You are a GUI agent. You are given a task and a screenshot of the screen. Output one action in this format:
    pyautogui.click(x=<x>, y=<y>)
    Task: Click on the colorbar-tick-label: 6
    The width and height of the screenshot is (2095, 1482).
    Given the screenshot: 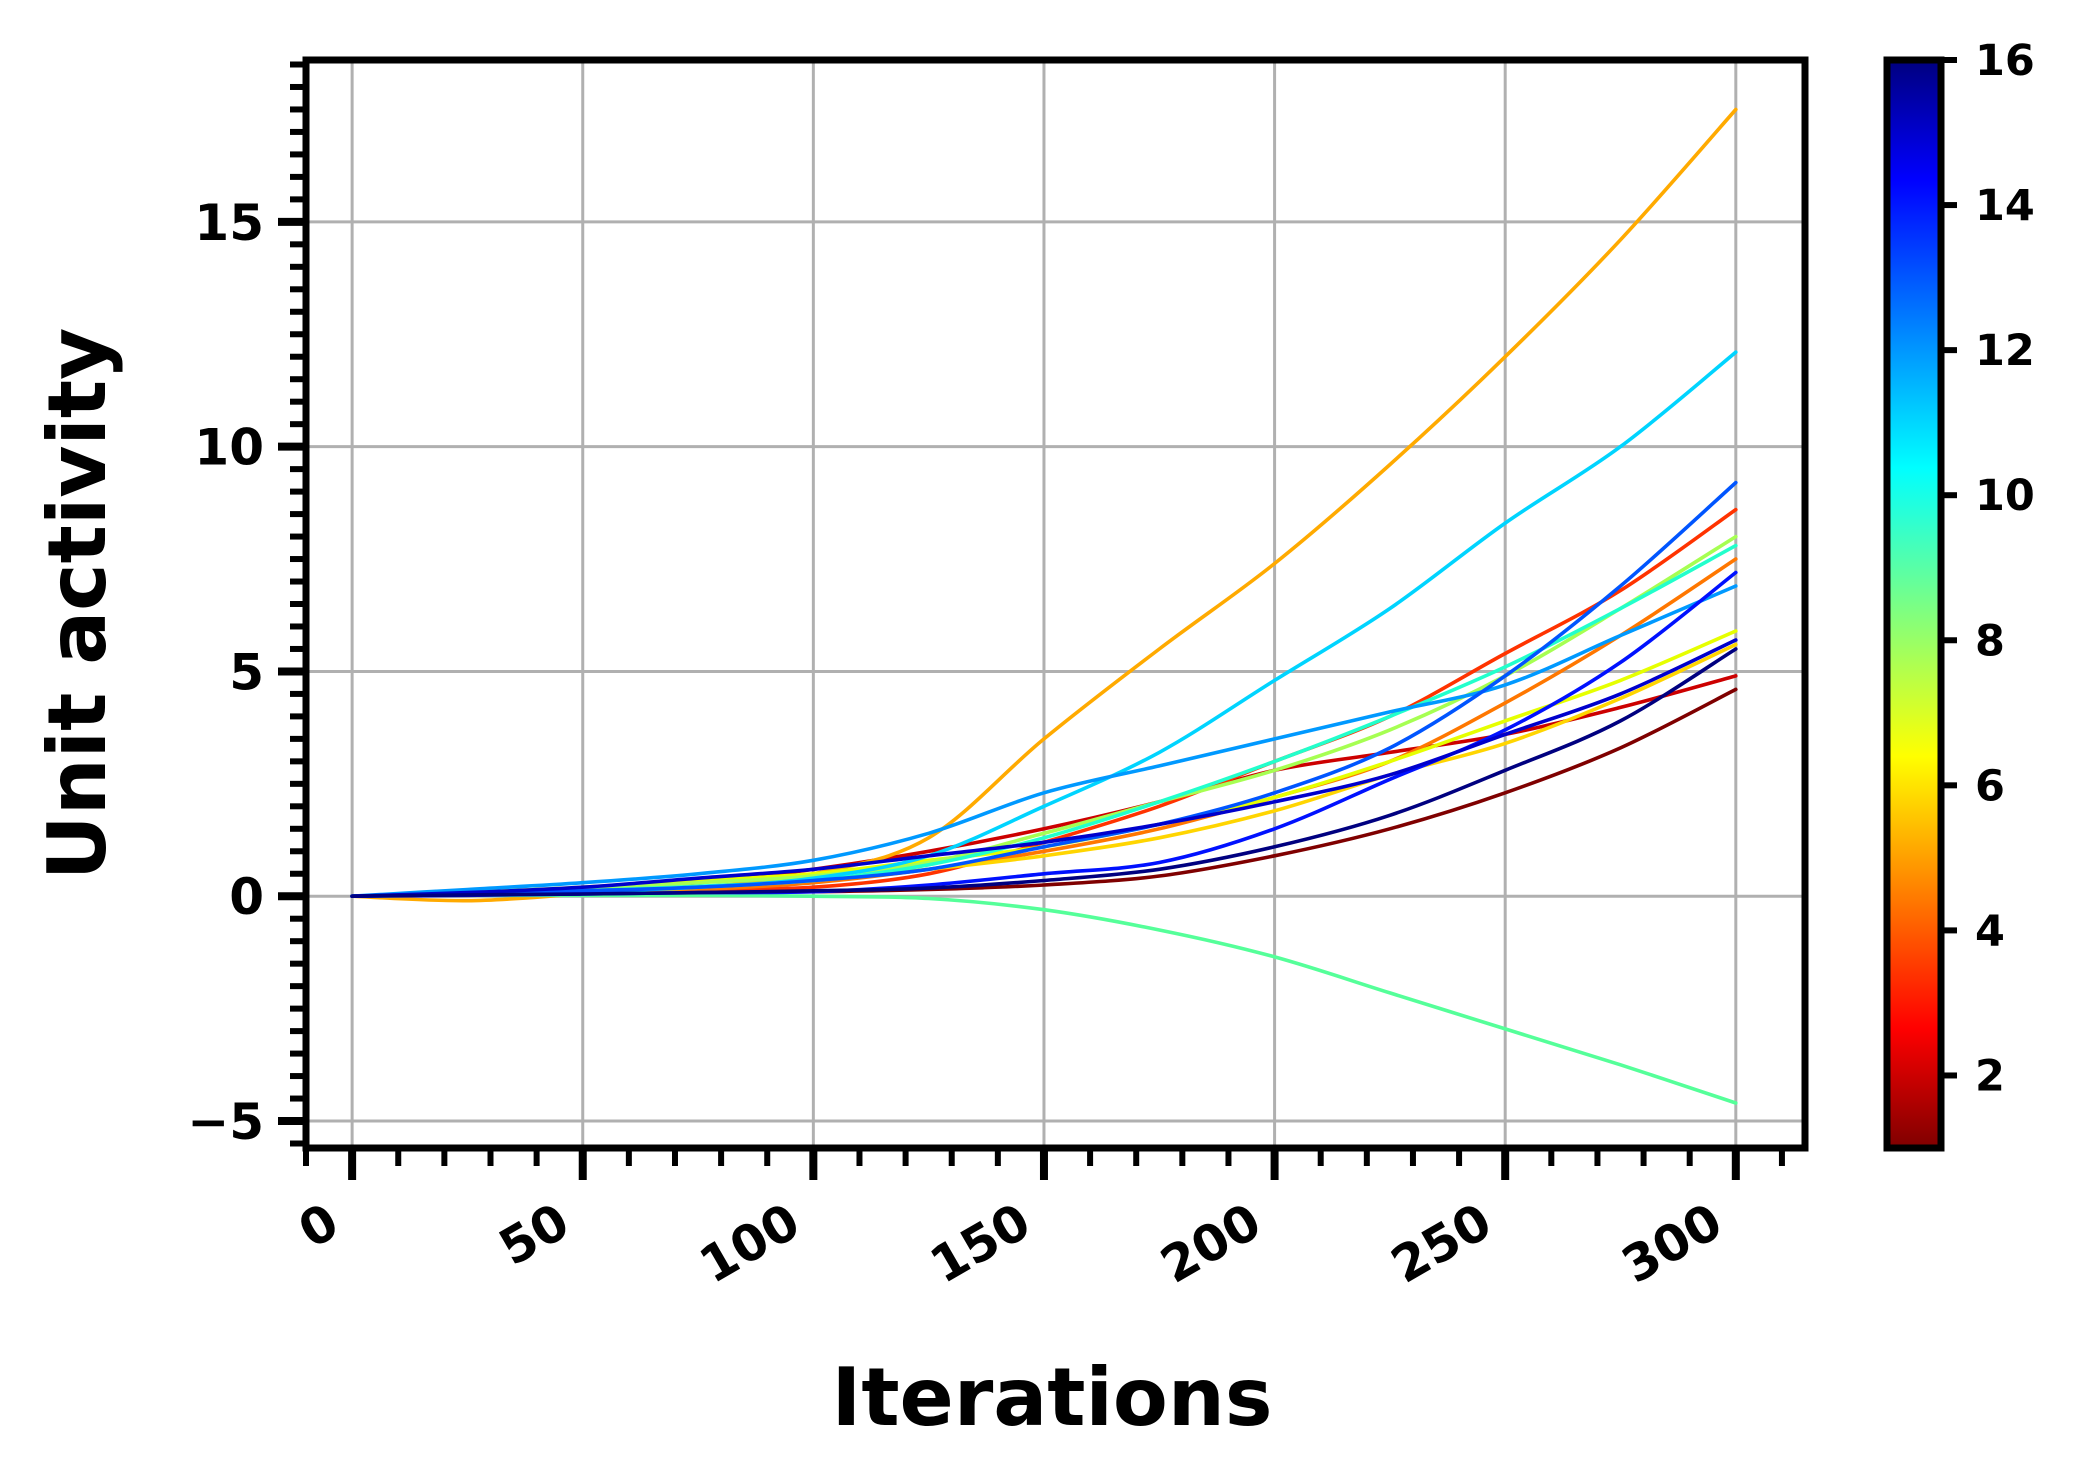 What is the action you would take?
    pyautogui.click(x=1990, y=786)
    